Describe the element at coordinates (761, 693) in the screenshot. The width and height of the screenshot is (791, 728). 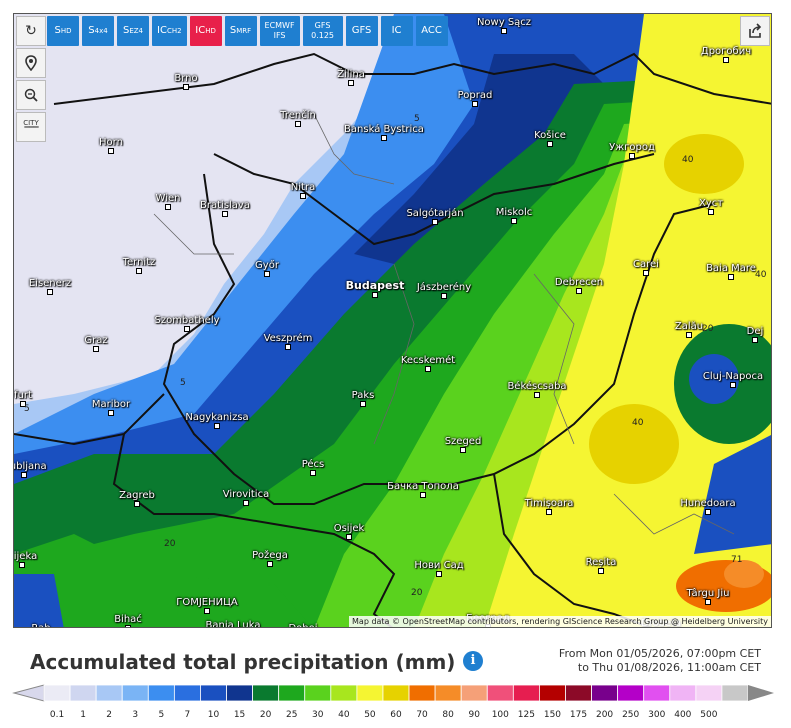
I see `legend-upper-arrow` at that location.